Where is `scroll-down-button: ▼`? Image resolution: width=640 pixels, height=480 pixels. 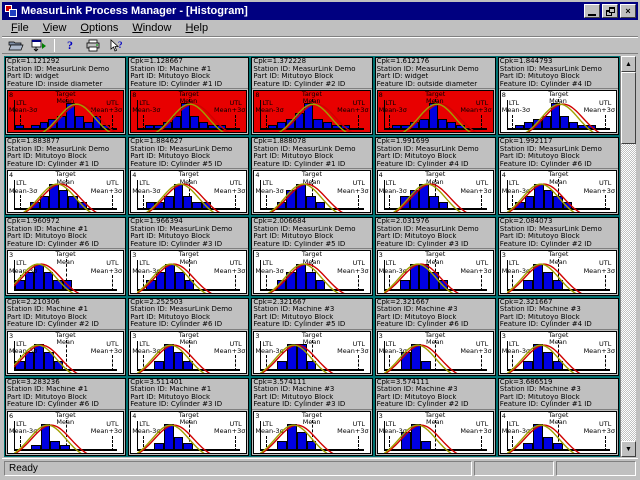
scroll-down-button: ▼ is located at coordinates (628, 449).